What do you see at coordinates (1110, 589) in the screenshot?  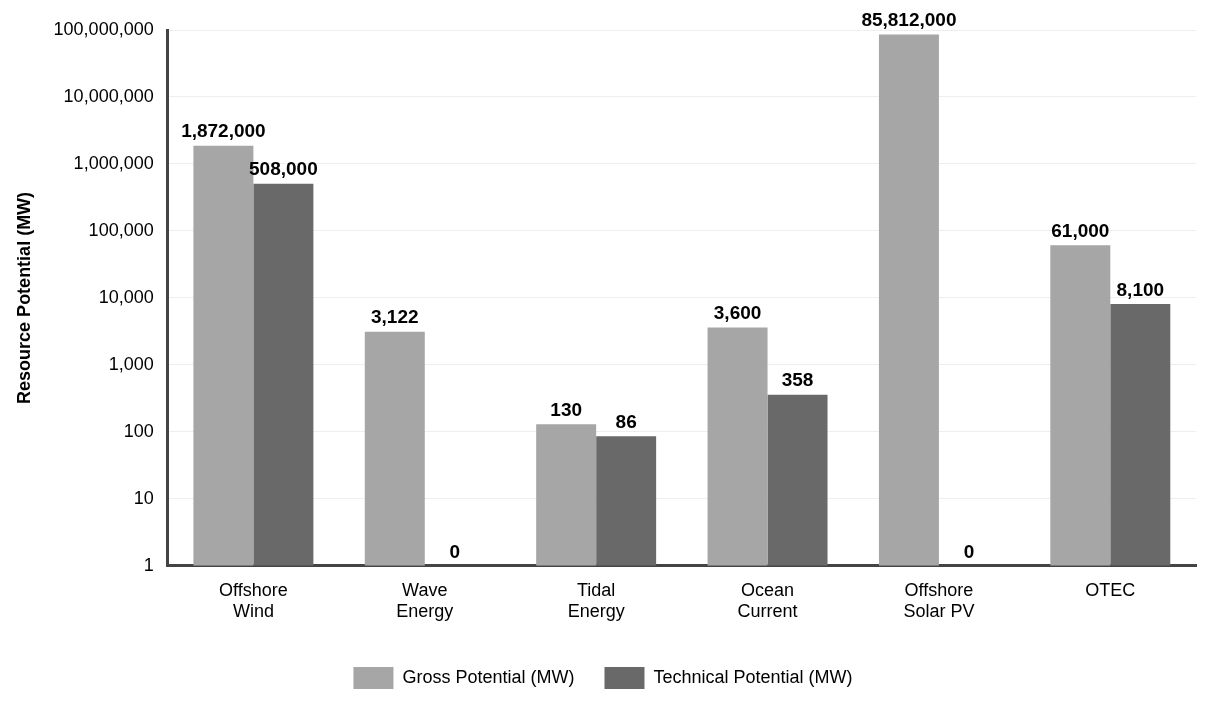 I see `category-label: OTEC` at bounding box center [1110, 589].